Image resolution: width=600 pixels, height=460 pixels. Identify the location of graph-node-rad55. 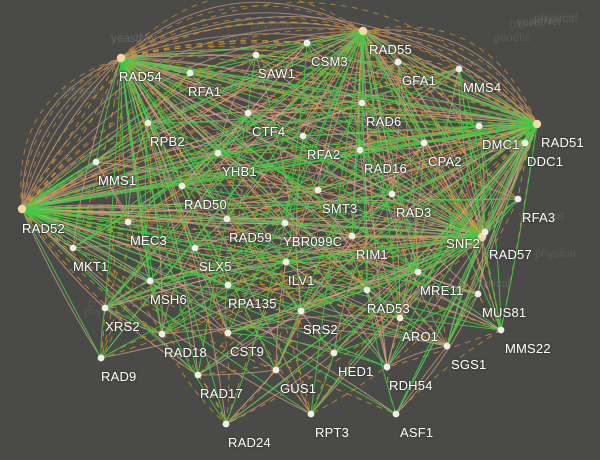
(363, 31).